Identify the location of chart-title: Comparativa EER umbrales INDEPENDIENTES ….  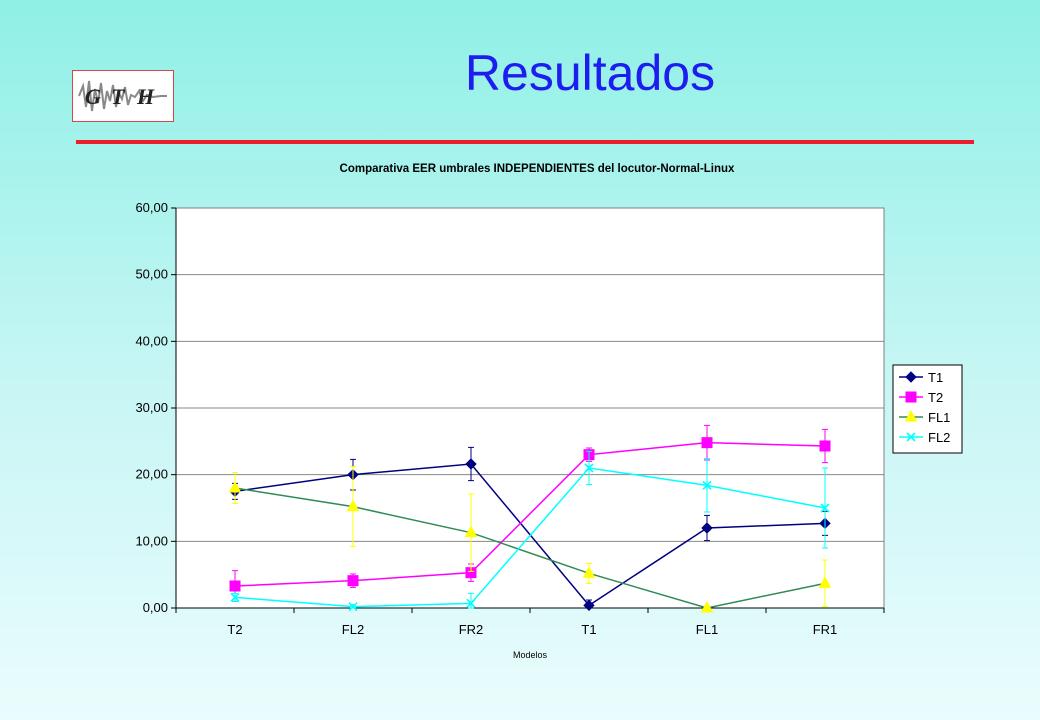
(538, 169).